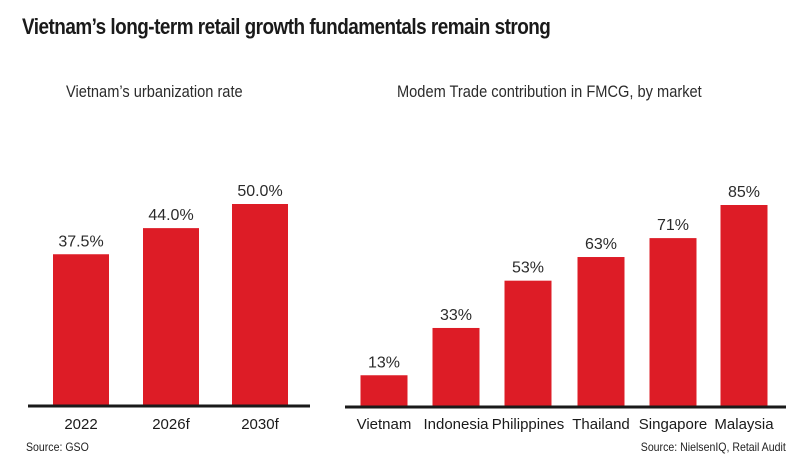 The image size is (800, 466). Describe the element at coordinates (601, 424) in the screenshot. I see `category-label: Thailand` at that location.